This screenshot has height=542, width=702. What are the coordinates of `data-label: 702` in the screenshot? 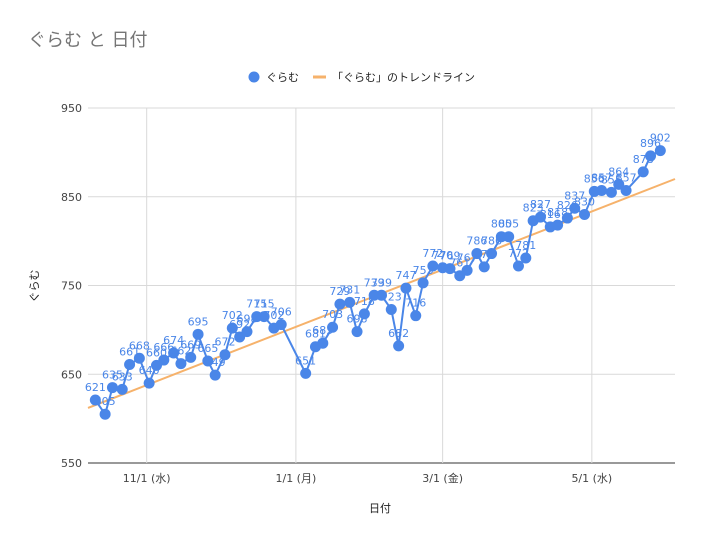 It's located at (232, 315).